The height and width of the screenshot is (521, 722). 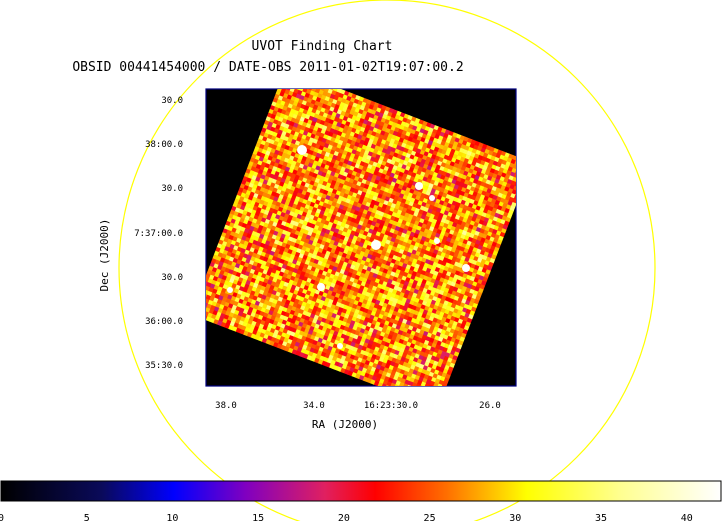 I want to click on y-tick-label: 35:30.0, so click(x=164, y=366).